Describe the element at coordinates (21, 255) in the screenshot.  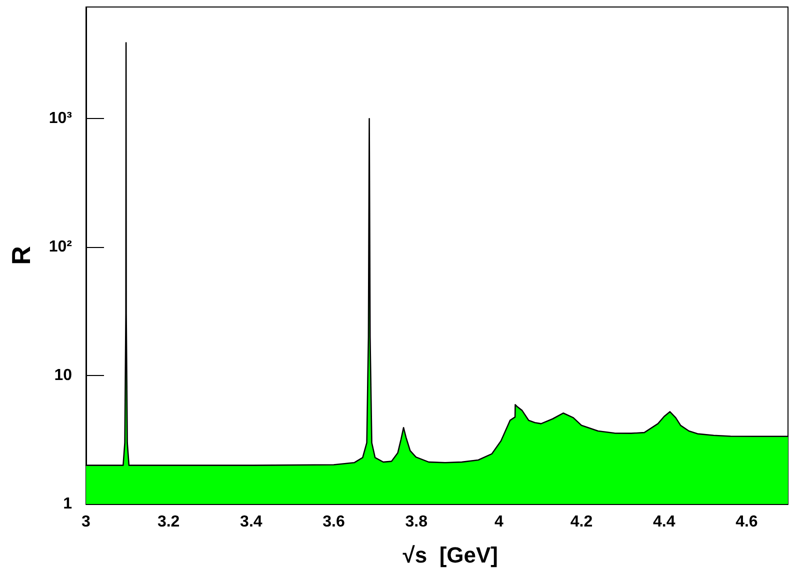
I see `y-axis-title: R` at that location.